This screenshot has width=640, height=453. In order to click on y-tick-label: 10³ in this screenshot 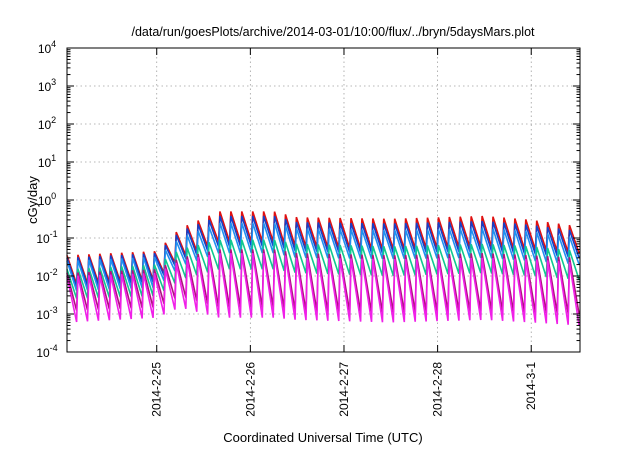, I will do `click(47, 85)`.